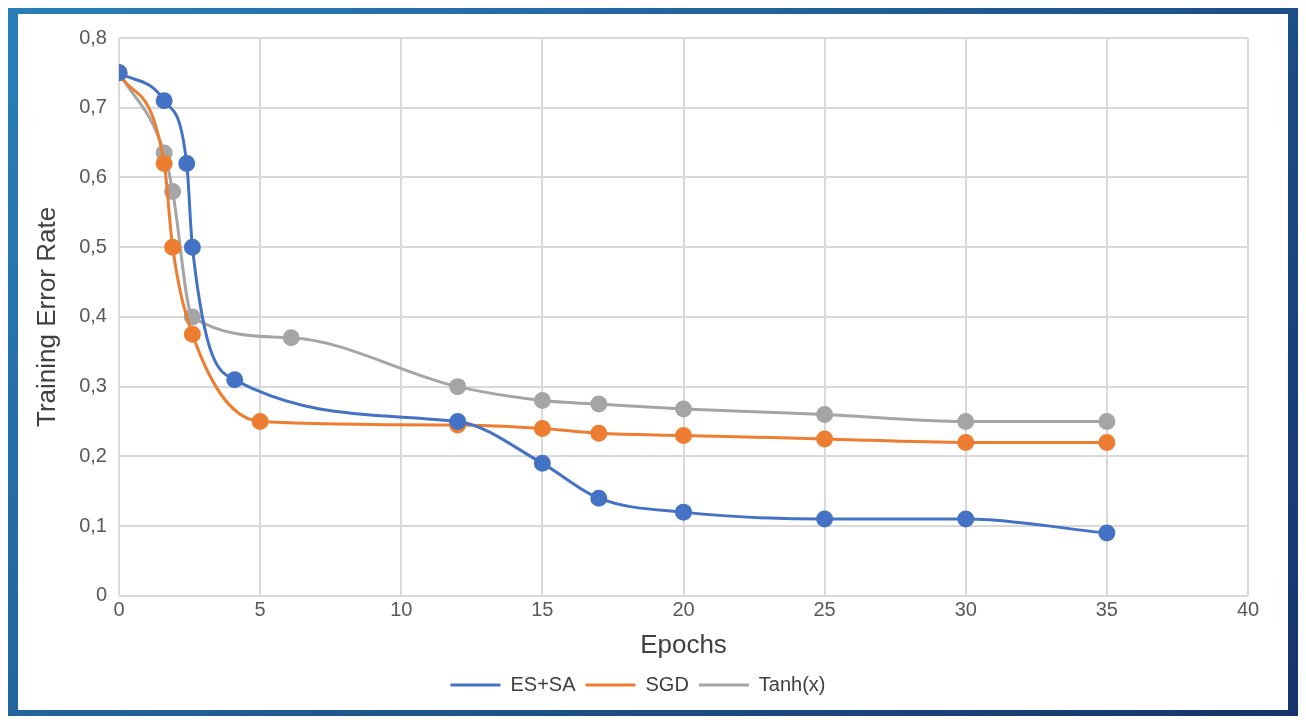 The width and height of the screenshot is (1306, 724). What do you see at coordinates (93, 175) in the screenshot?
I see `y-tick-label: 0,6` at bounding box center [93, 175].